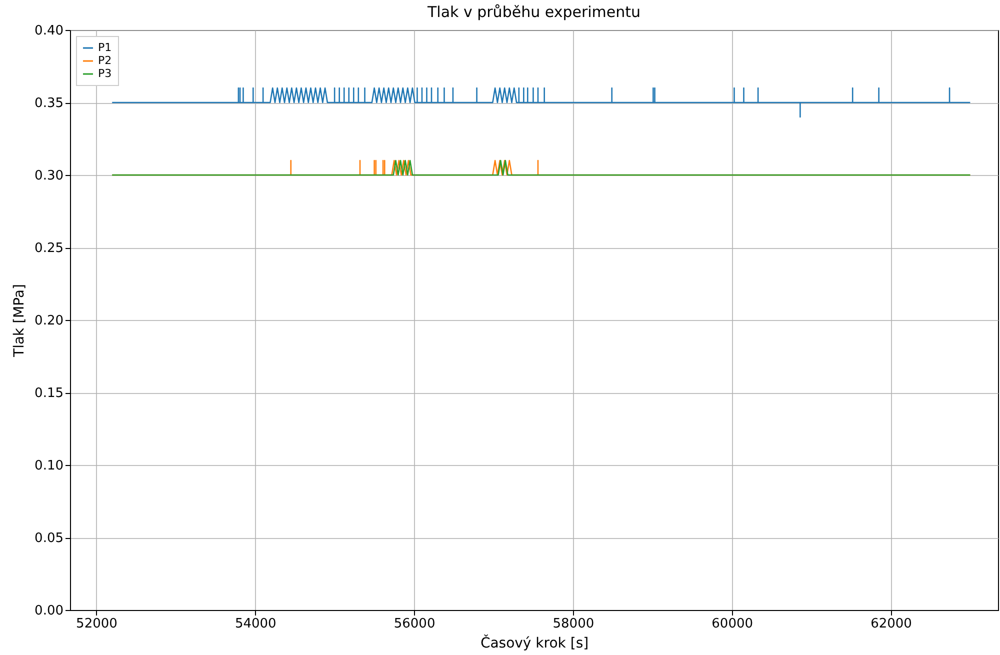  Describe the element at coordinates (573, 624) in the screenshot. I see `x-tick-label: 58000` at that location.